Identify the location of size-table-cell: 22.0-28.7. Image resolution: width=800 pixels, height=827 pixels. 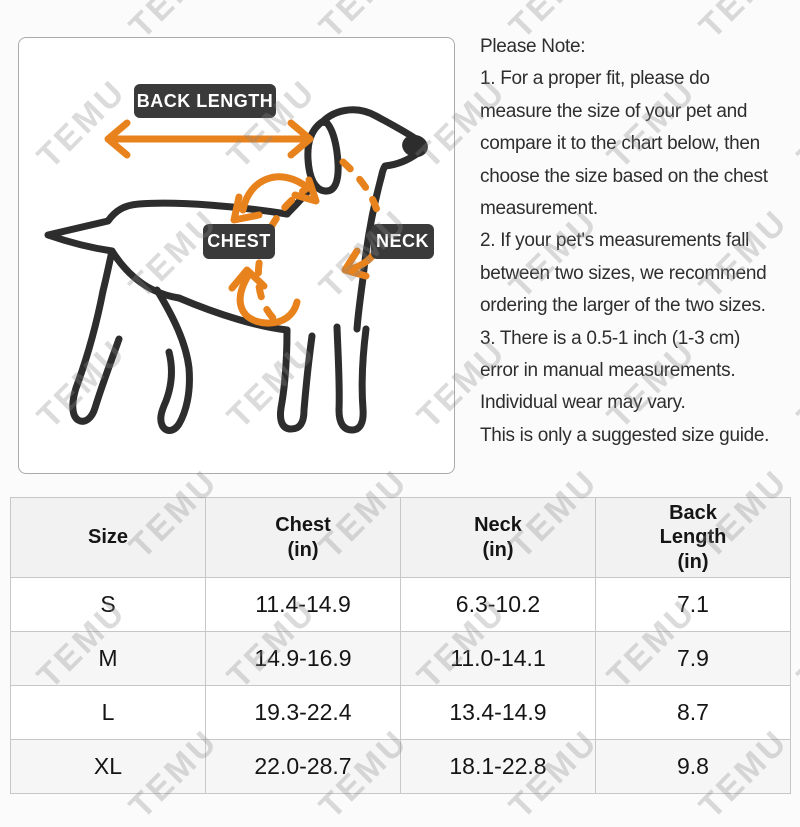
(303, 766).